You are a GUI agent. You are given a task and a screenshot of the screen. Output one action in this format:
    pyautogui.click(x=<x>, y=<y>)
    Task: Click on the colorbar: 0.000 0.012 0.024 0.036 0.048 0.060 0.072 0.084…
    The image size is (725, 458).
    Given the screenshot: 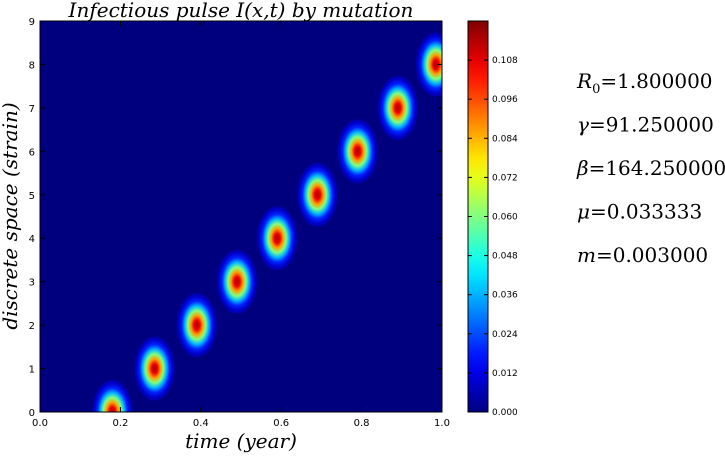 What is the action you would take?
    pyautogui.click(x=492, y=219)
    